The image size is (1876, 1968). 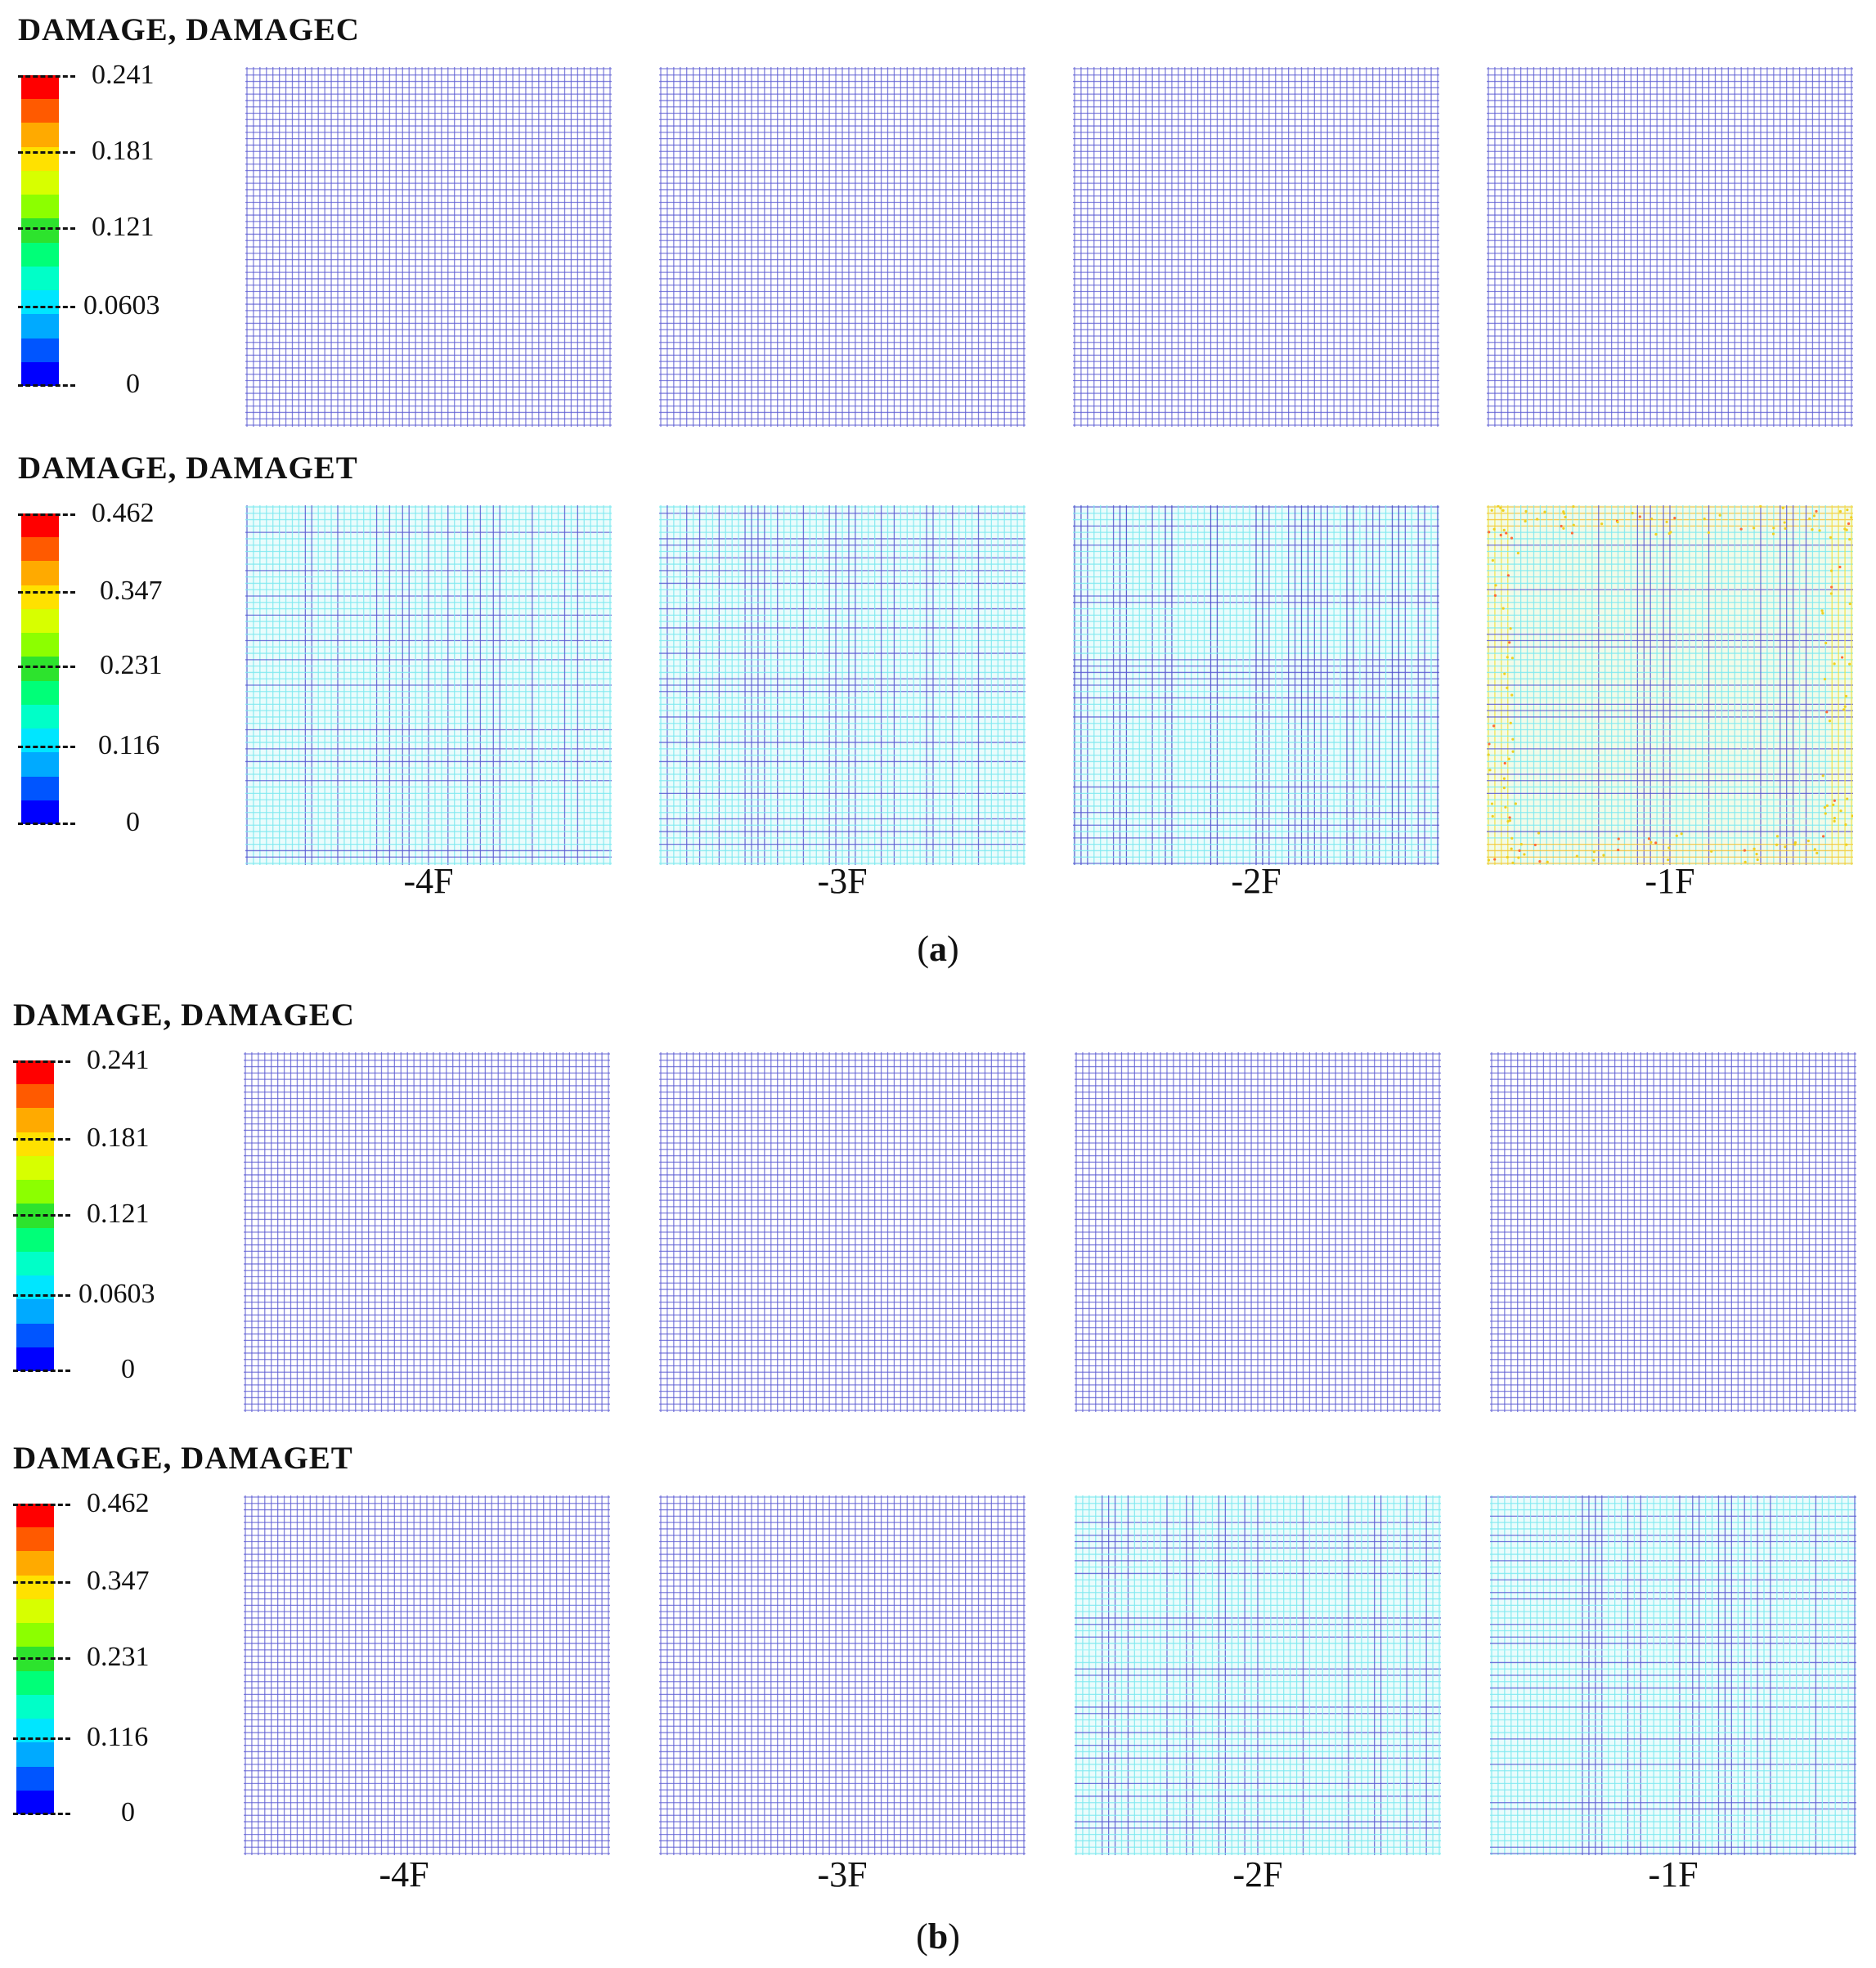 What do you see at coordinates (118, 1214) in the screenshot?
I see `legend-tick-label: 0.121` at bounding box center [118, 1214].